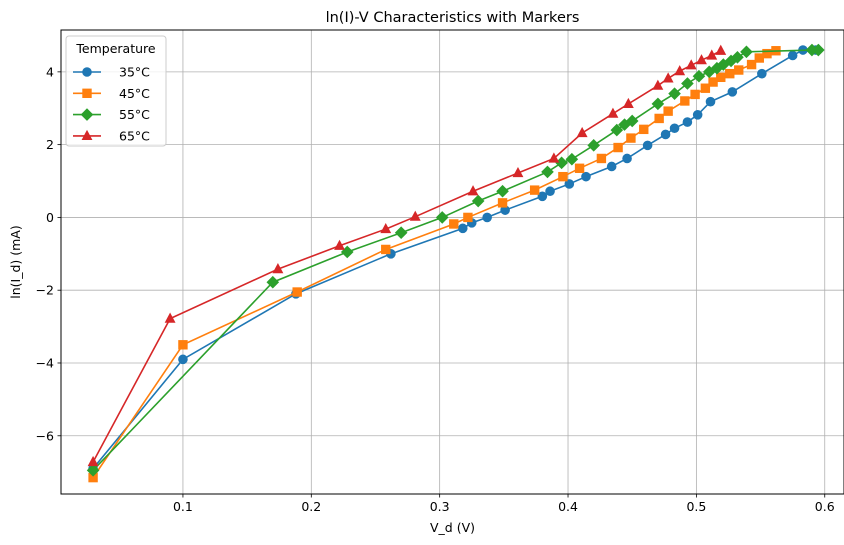  What do you see at coordinates (45, 290) in the screenshot?
I see `y-tick-label: −2` at bounding box center [45, 290].